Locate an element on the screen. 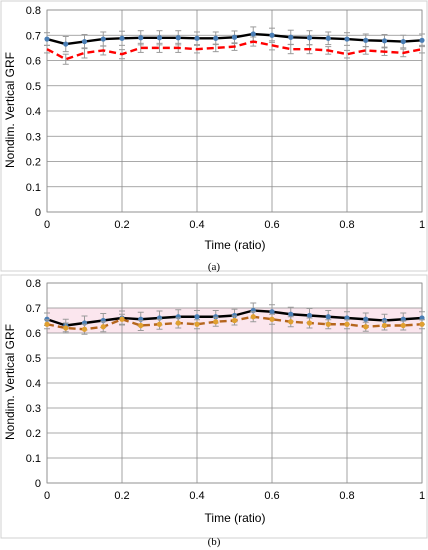 The image size is (428, 550). chart-b-y-tick-label: 0.2 is located at coordinates (33, 434).